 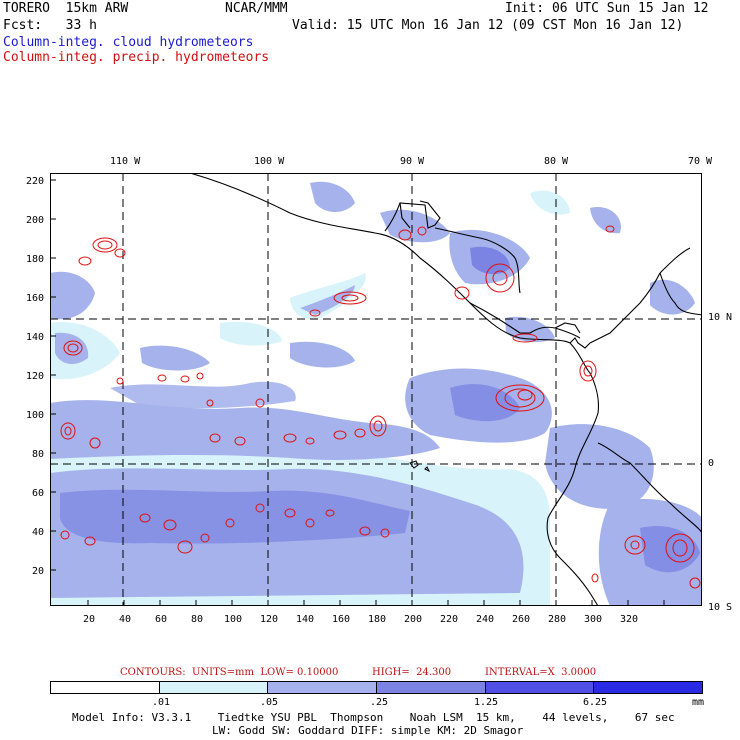 What do you see at coordinates (35, 415) in the screenshot?
I see `y-tick: 100` at bounding box center [35, 415].